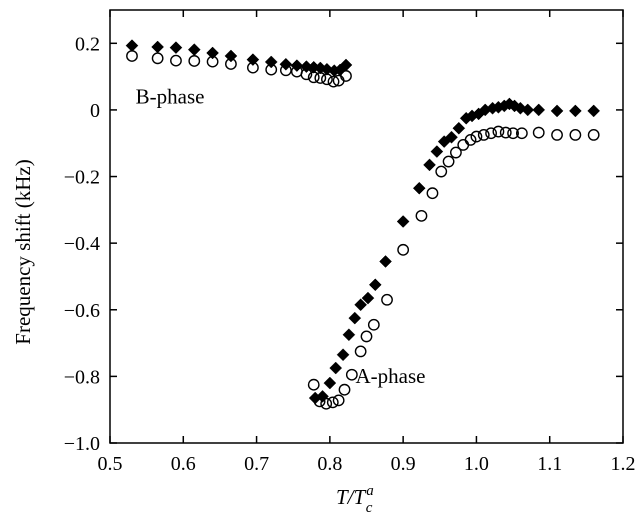 This screenshot has width=636, height=525. I want to click on x-tick-label: 0.9, so click(403, 464).